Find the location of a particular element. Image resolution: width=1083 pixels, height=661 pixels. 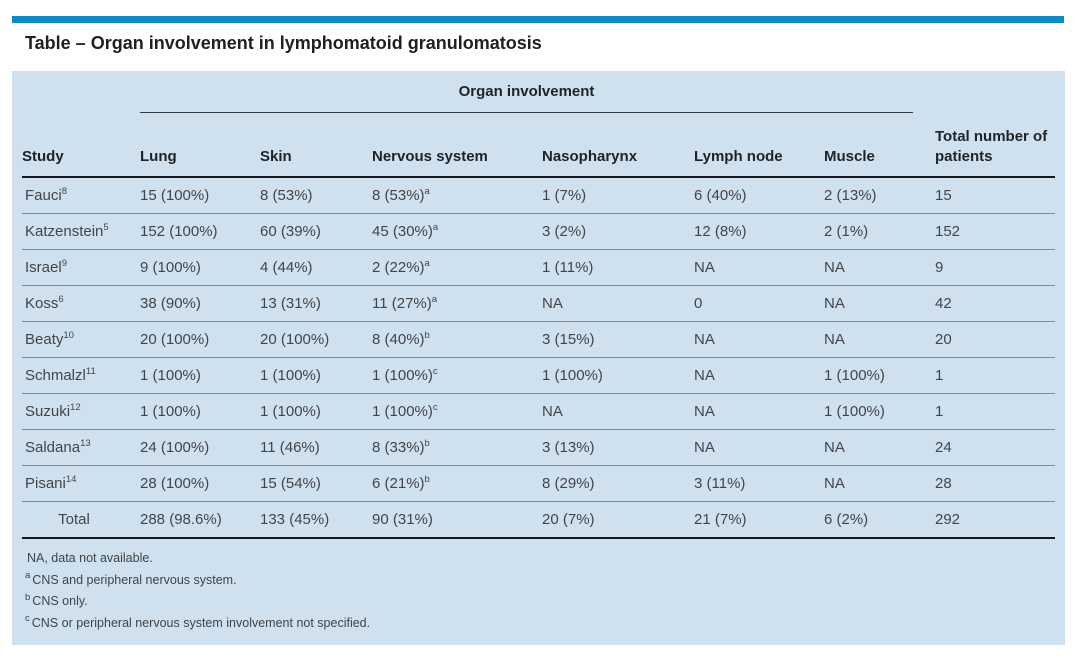

data-cell: 20 is located at coordinates (995, 339).